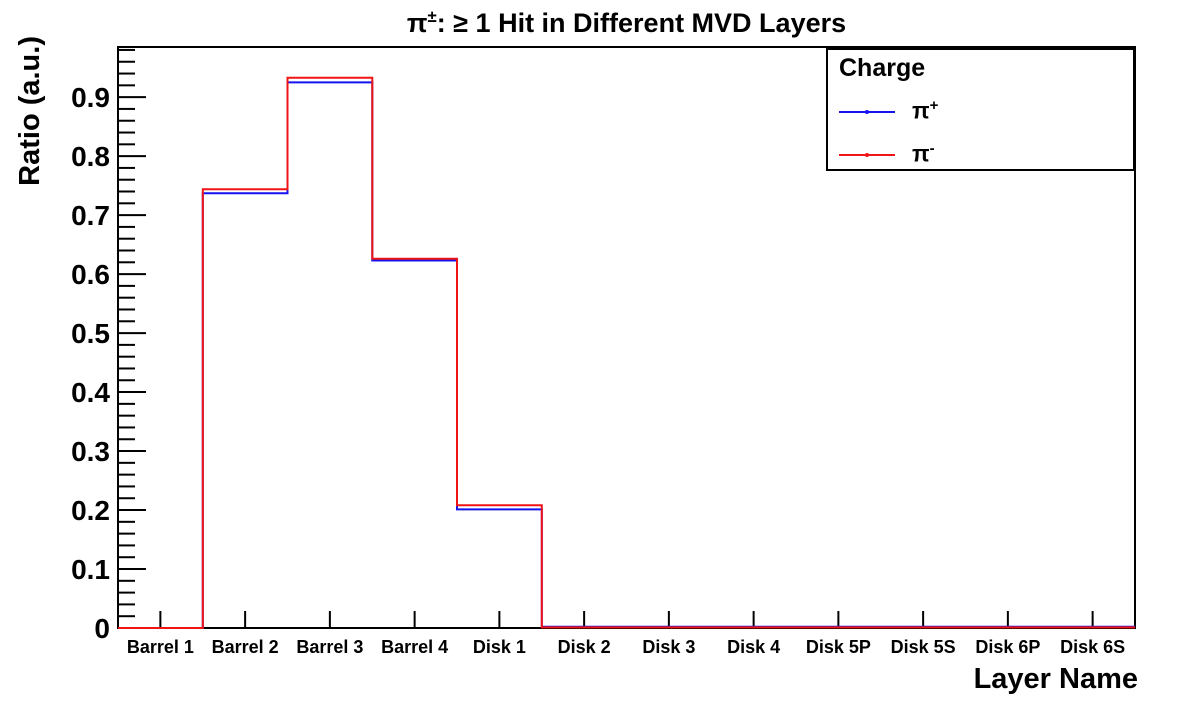  What do you see at coordinates (90, 156) in the screenshot?
I see `y-tick-label: 0.8` at bounding box center [90, 156].